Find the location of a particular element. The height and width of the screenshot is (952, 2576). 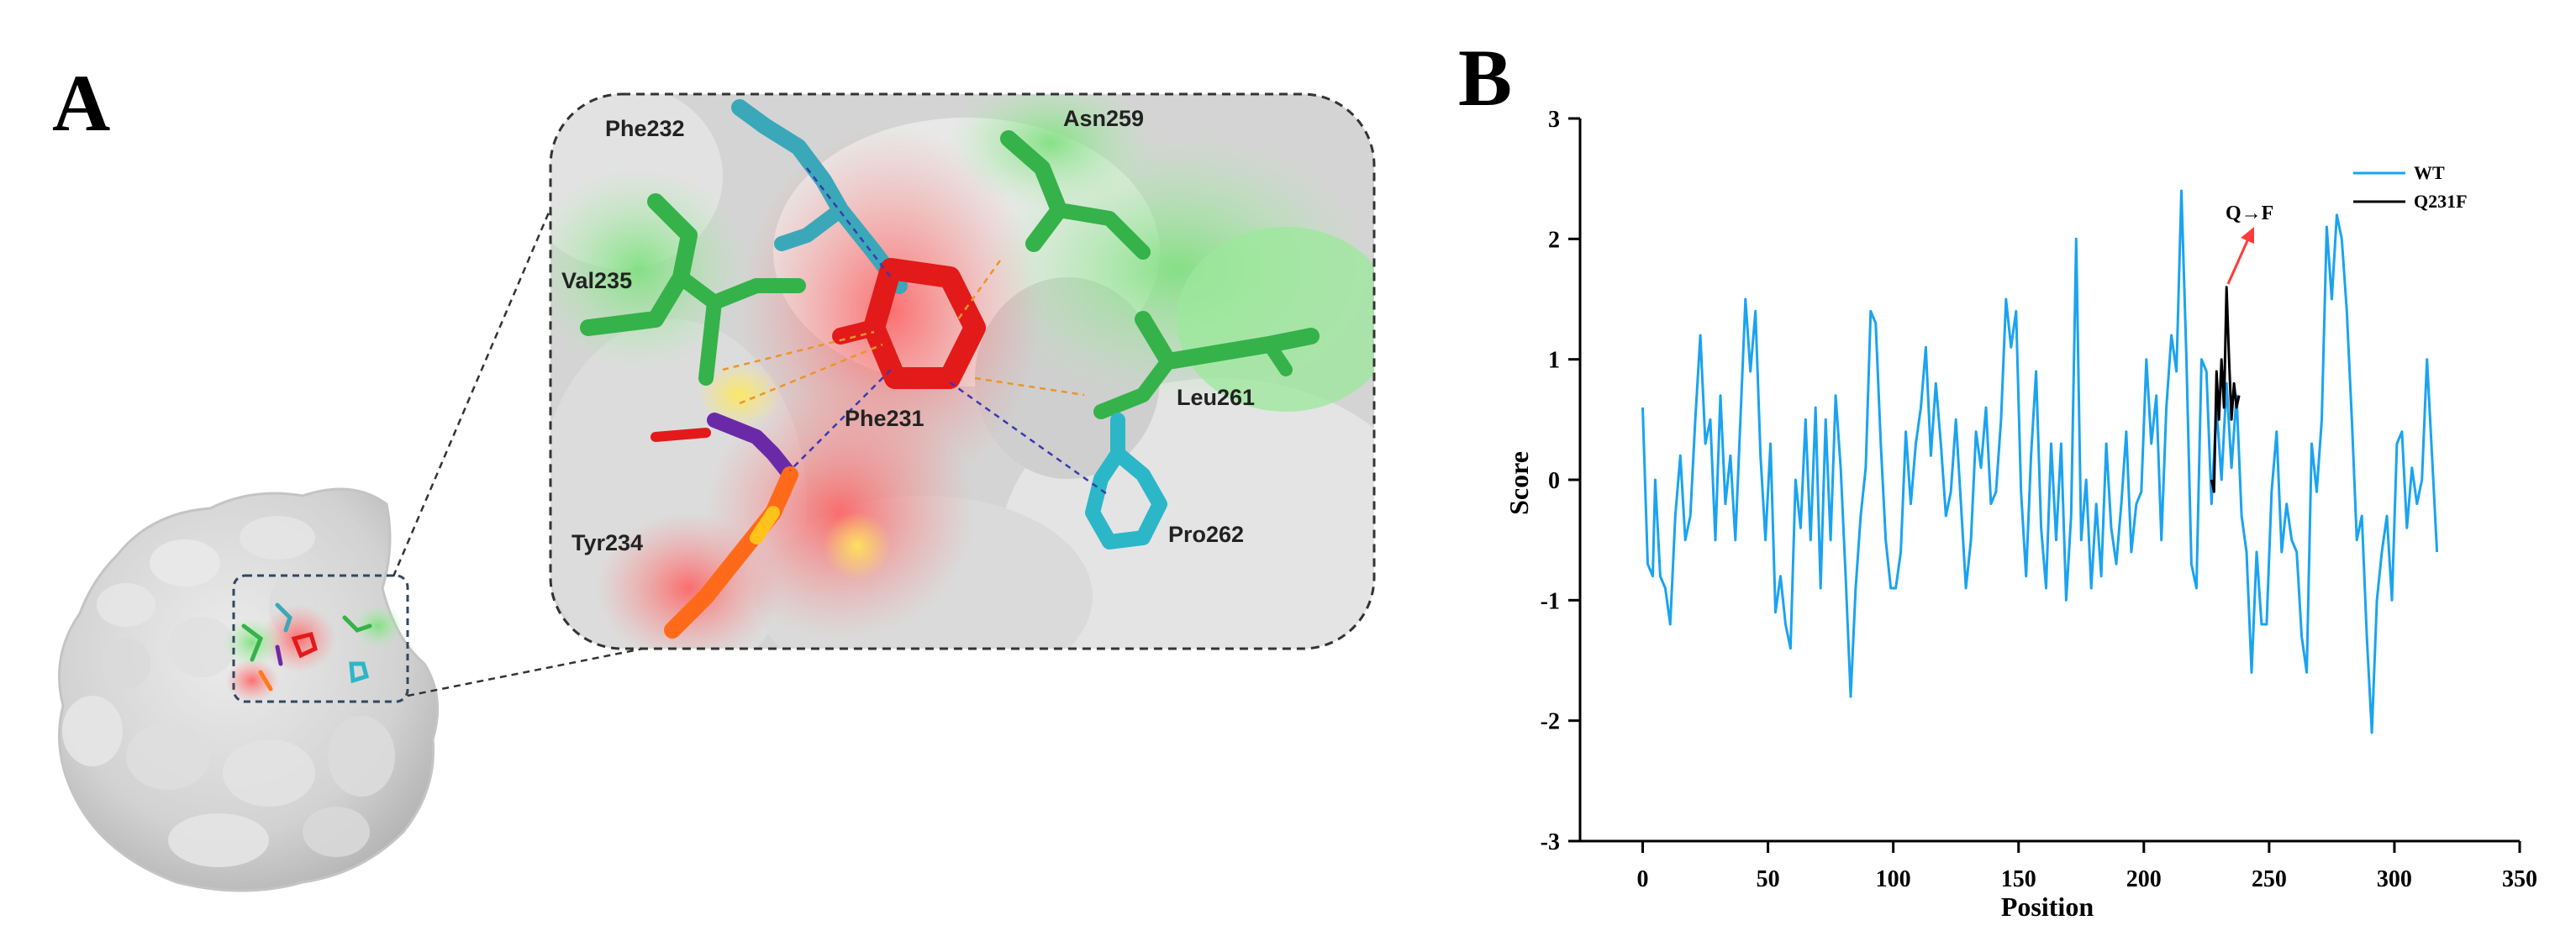

protein-surface-overview is located at coordinates (249, 689).